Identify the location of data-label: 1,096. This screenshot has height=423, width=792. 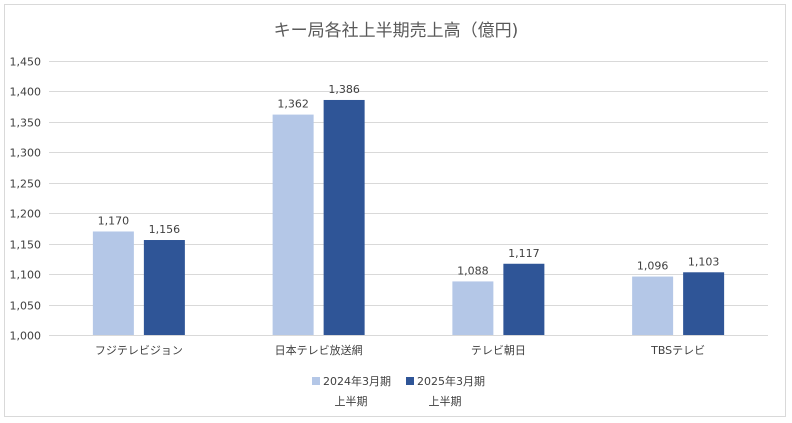
(653, 266).